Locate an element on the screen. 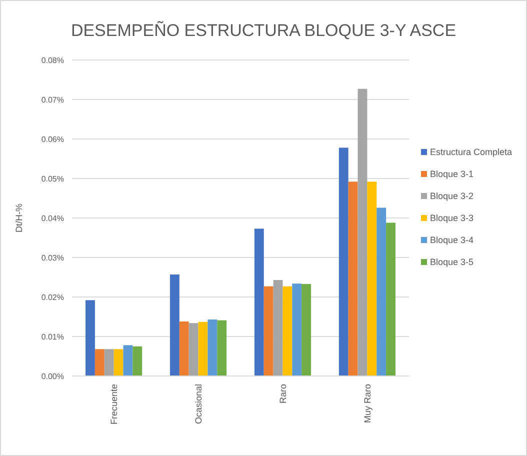 This screenshot has width=527, height=456. y-axis-title: Dt/H-% is located at coordinates (19, 218).